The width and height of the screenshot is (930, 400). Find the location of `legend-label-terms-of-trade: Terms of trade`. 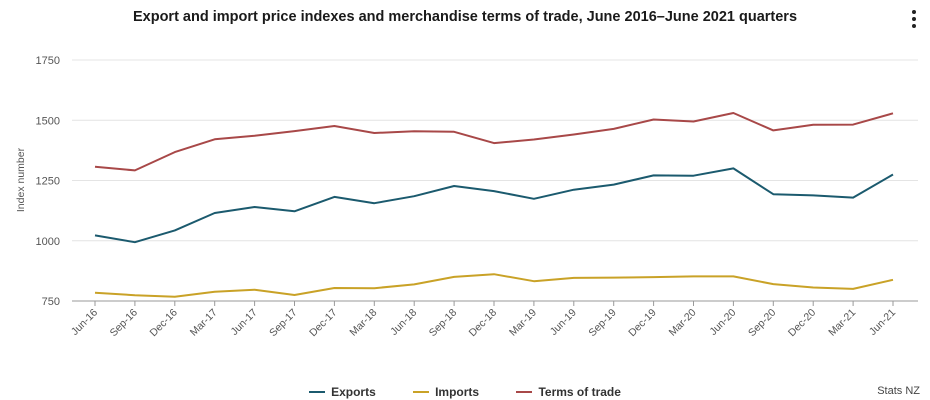

legend-label-terms-of-trade: Terms of trade is located at coordinates (579, 392).